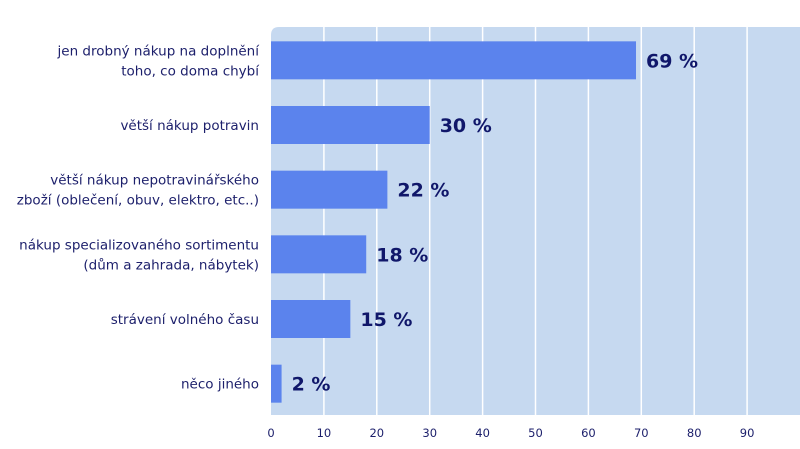  I want to click on category-label: nákup specializovaného sortimentu, so click(139, 245).